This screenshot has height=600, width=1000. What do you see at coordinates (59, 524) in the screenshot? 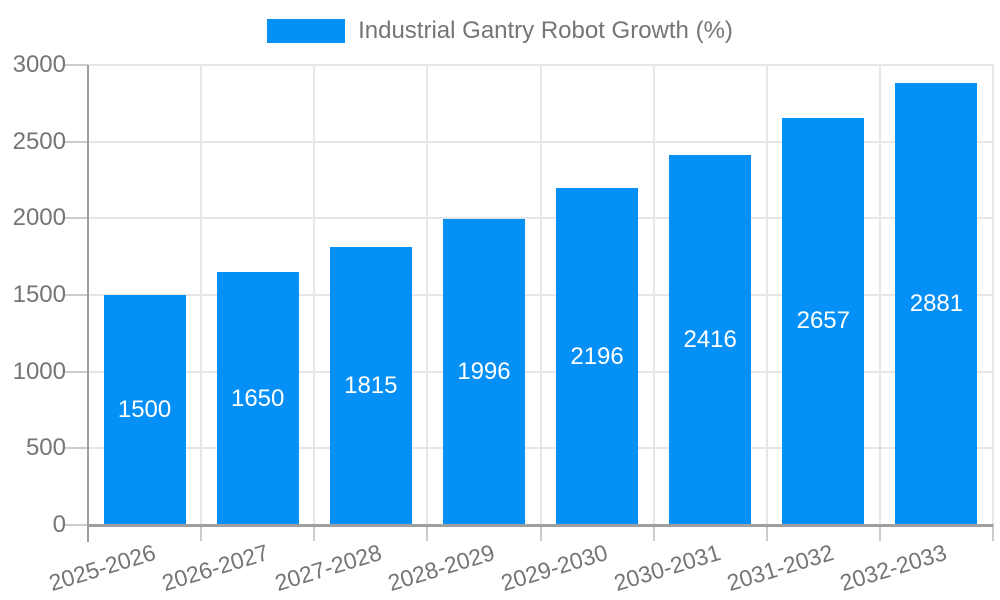
I see `y-axis-label: 0` at bounding box center [59, 524].